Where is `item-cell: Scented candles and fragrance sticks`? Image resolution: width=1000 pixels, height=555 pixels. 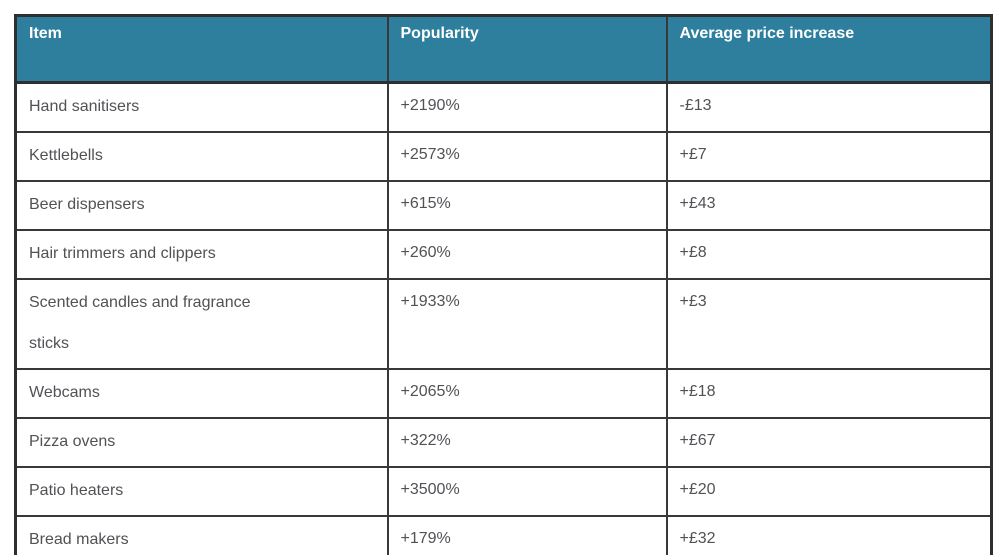 item-cell: Scented candles and fragrance sticks is located at coordinates (201, 324).